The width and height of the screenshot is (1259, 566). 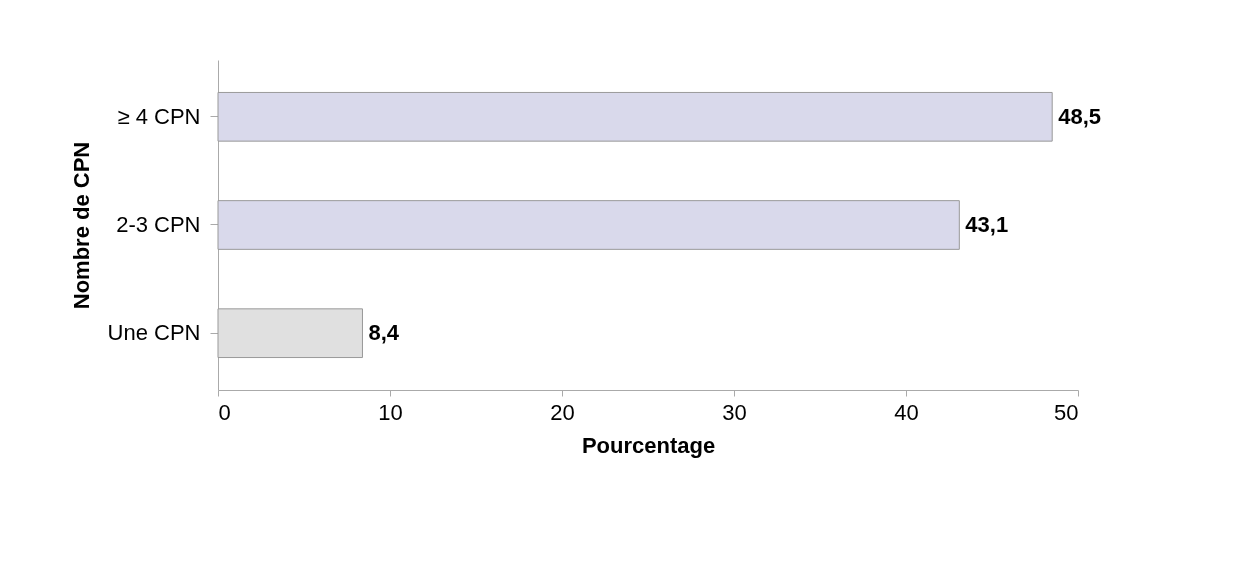 I want to click on y-tick-label: 2-3 CPN, so click(x=158, y=224).